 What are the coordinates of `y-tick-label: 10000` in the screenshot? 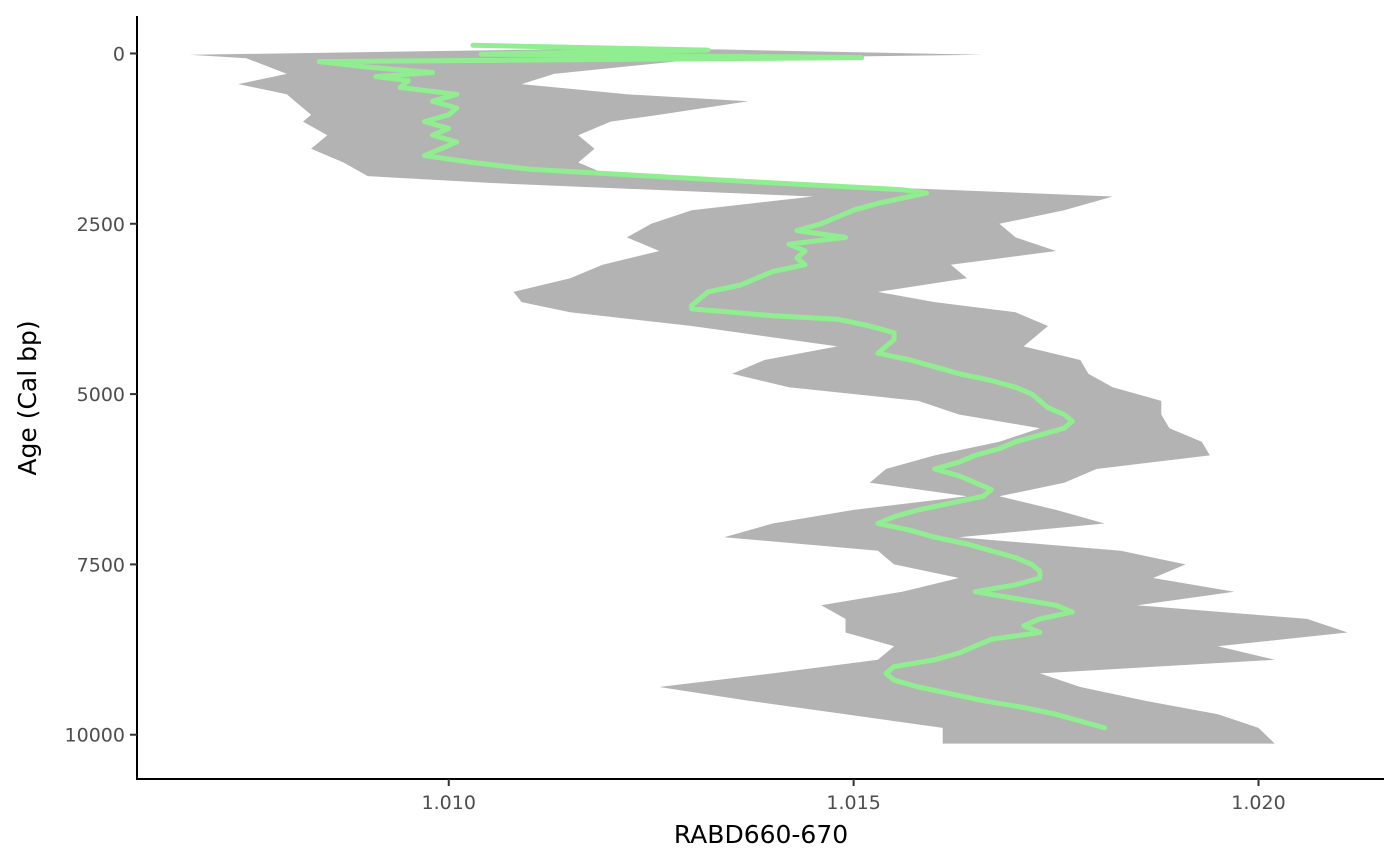 It's located at (95, 736).